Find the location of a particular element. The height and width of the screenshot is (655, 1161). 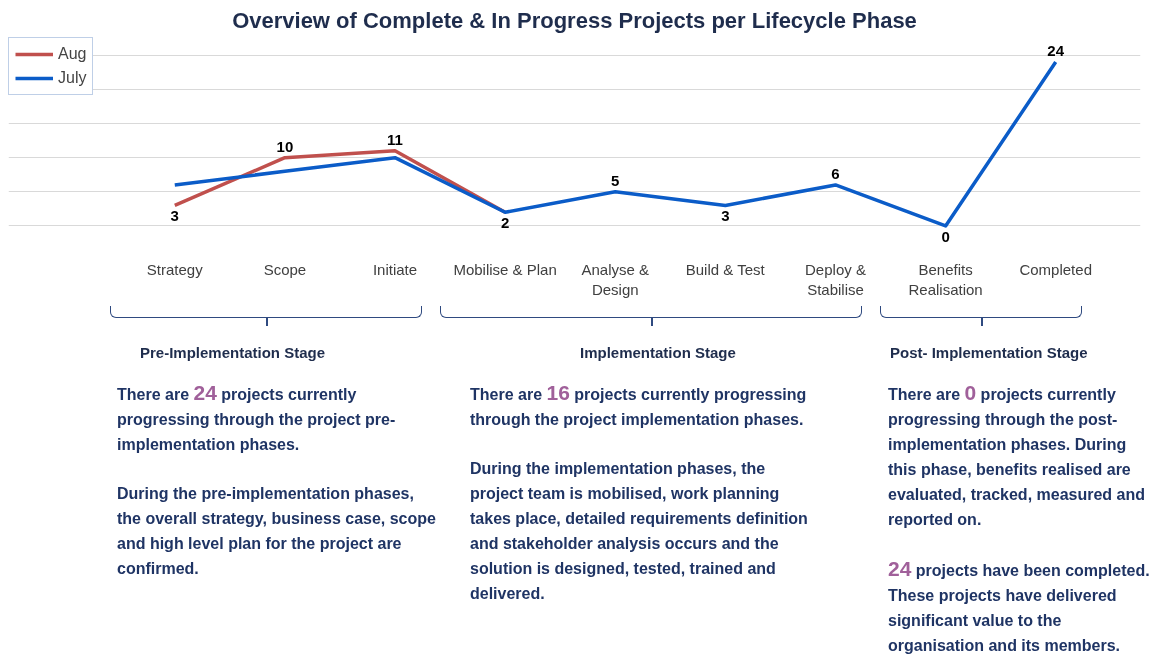

x-tick-label: Benefits Realisation is located at coordinates (945, 279).